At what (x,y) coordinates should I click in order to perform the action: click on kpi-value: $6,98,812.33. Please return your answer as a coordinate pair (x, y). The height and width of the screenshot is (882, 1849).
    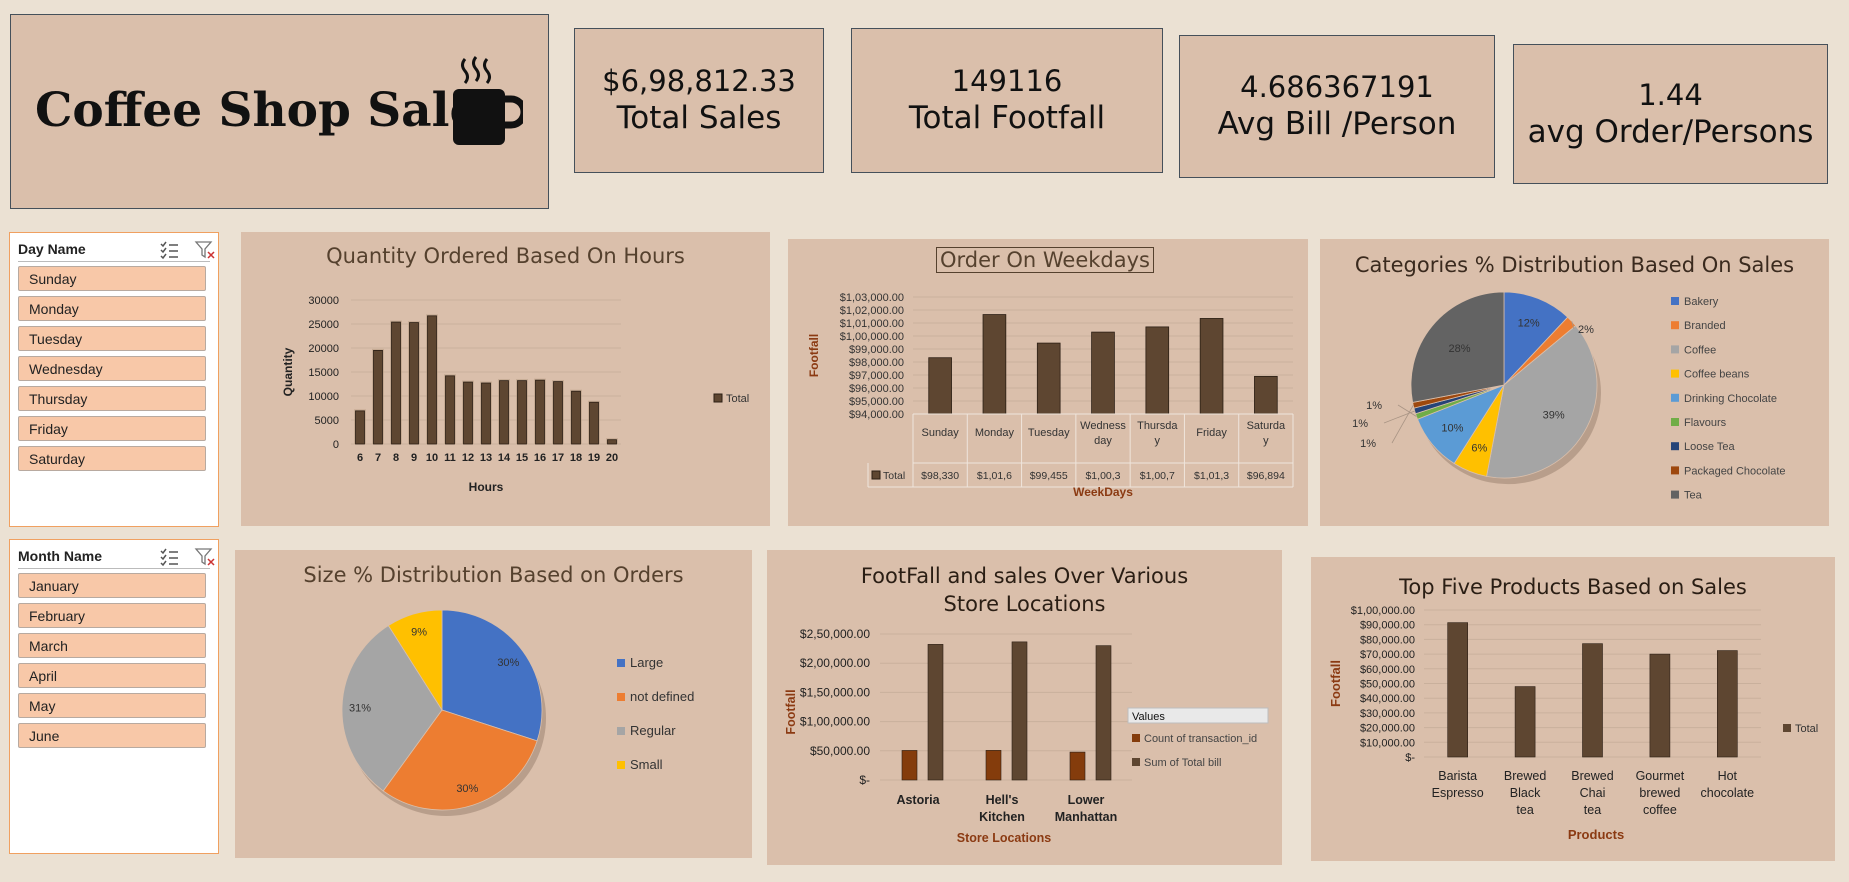
    Looking at the image, I should click on (699, 81).